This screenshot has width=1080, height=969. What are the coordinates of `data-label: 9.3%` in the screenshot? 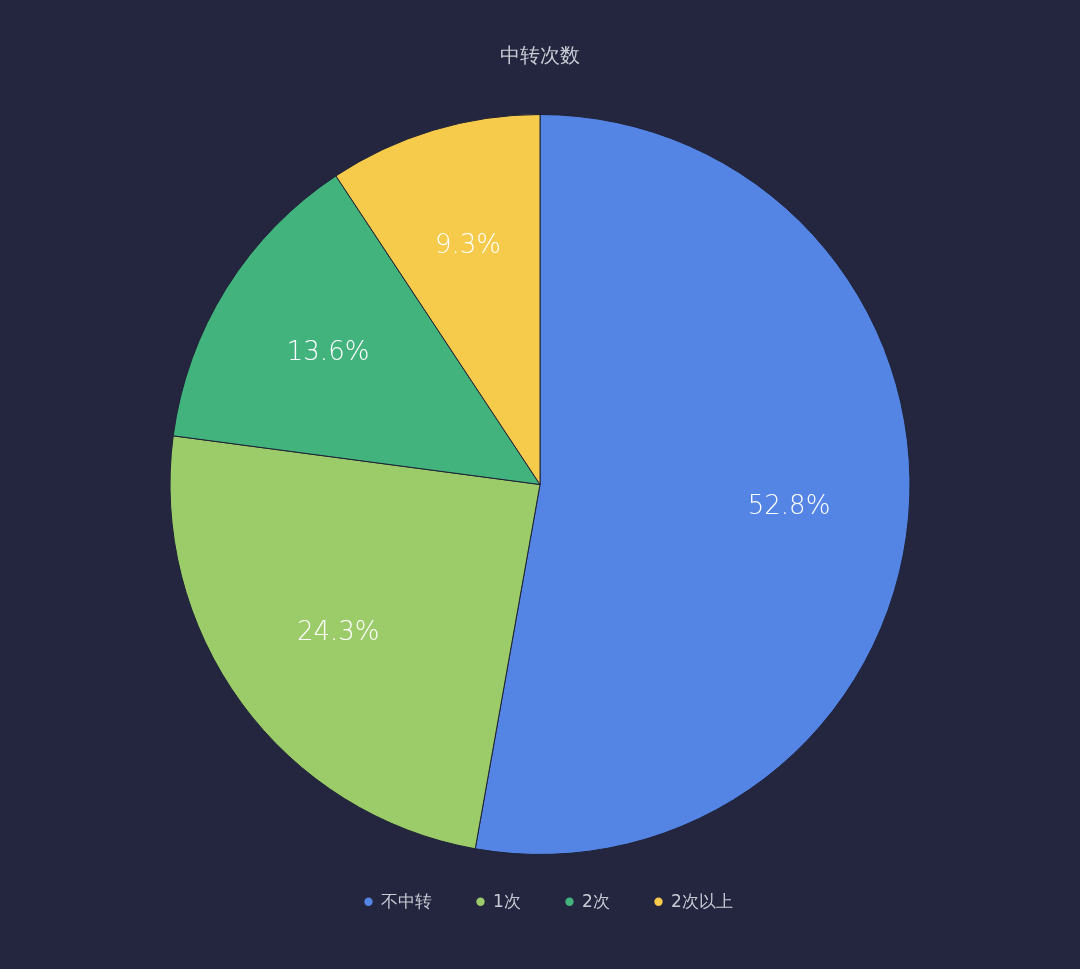 It's located at (468, 244).